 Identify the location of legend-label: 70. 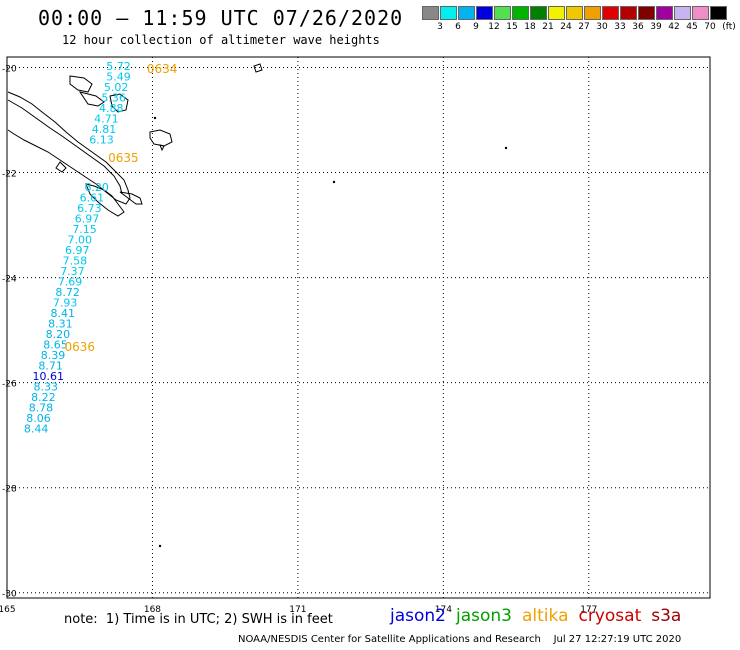
(710, 27).